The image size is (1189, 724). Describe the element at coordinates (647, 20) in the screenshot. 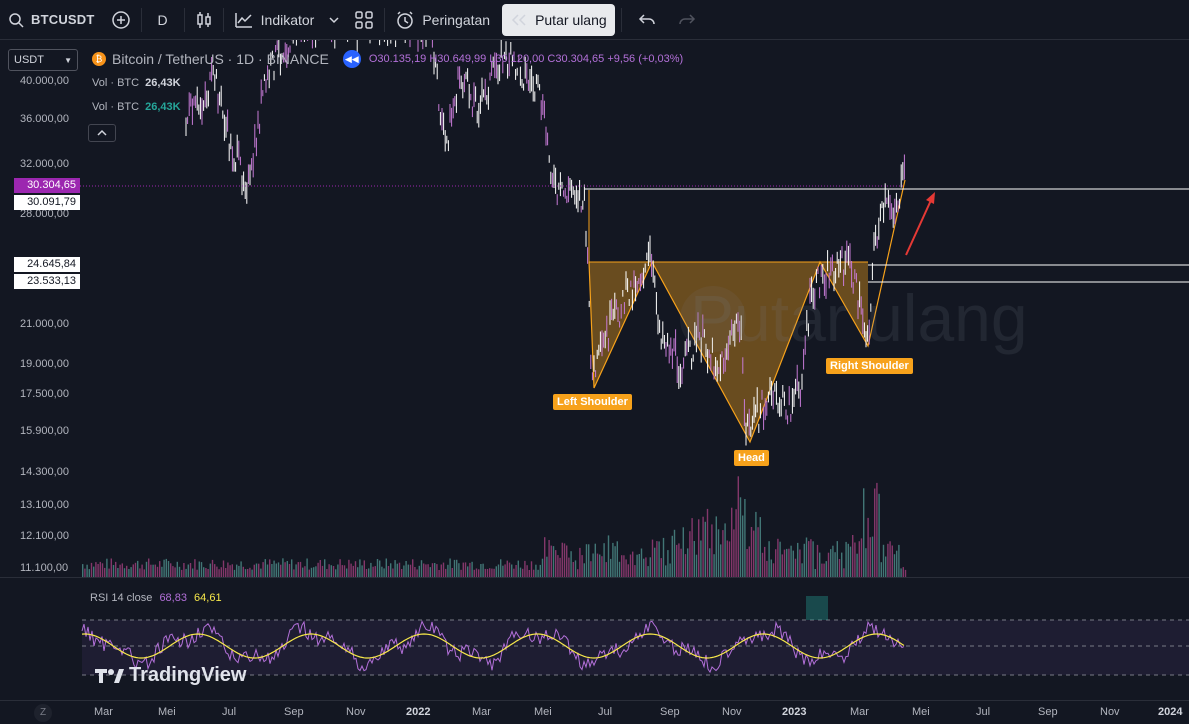

I see `undo-button` at that location.